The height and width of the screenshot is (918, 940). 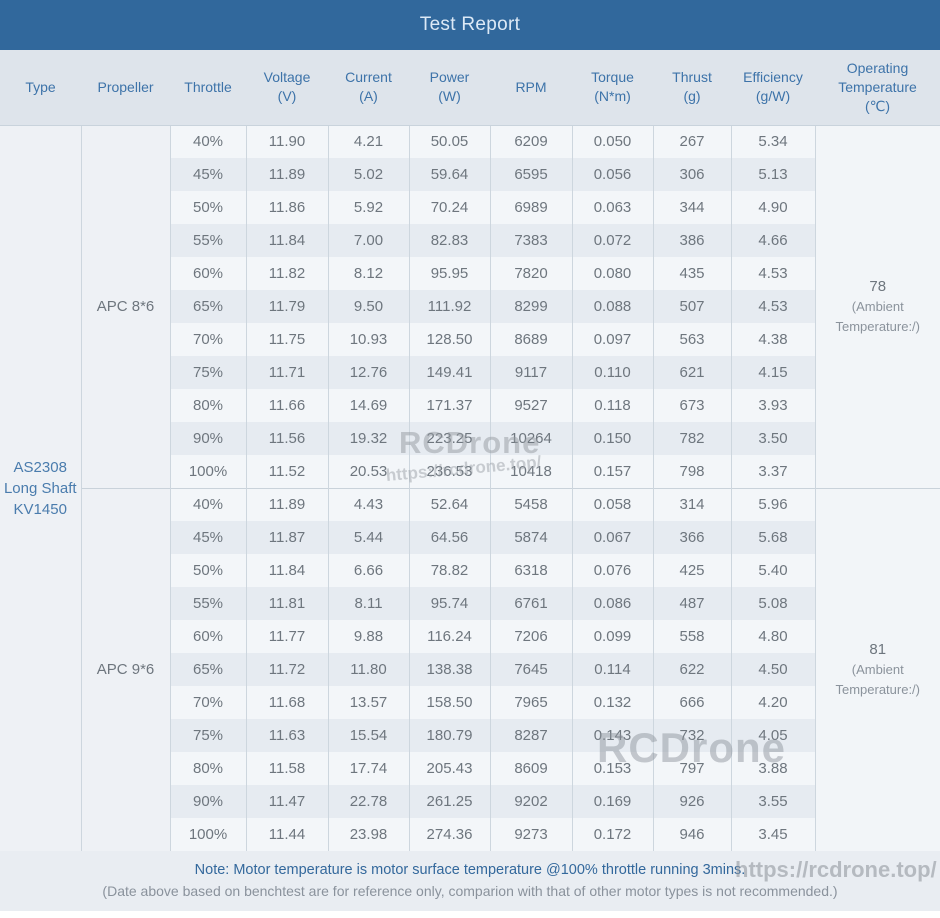 I want to click on table-cell: 64.56, so click(x=449, y=537).